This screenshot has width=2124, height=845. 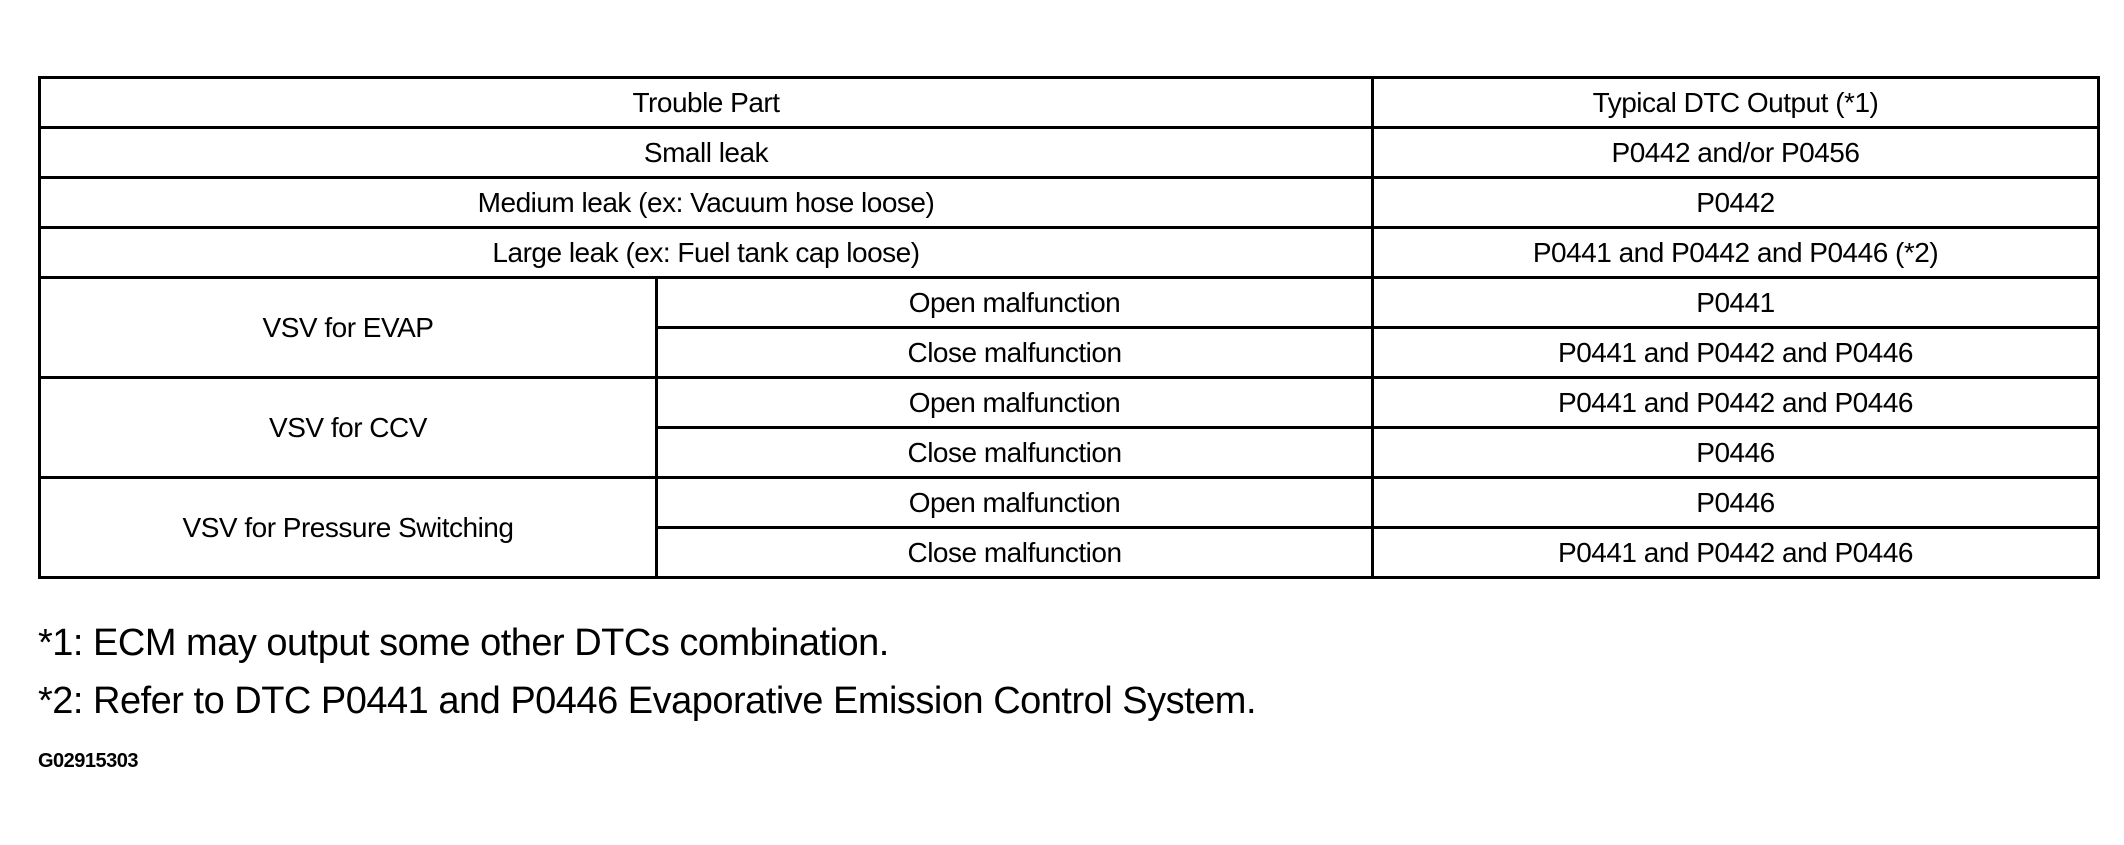 I want to click on table-row: VSV for EVAP Open malfunction P0441, so click(x=1069, y=327).